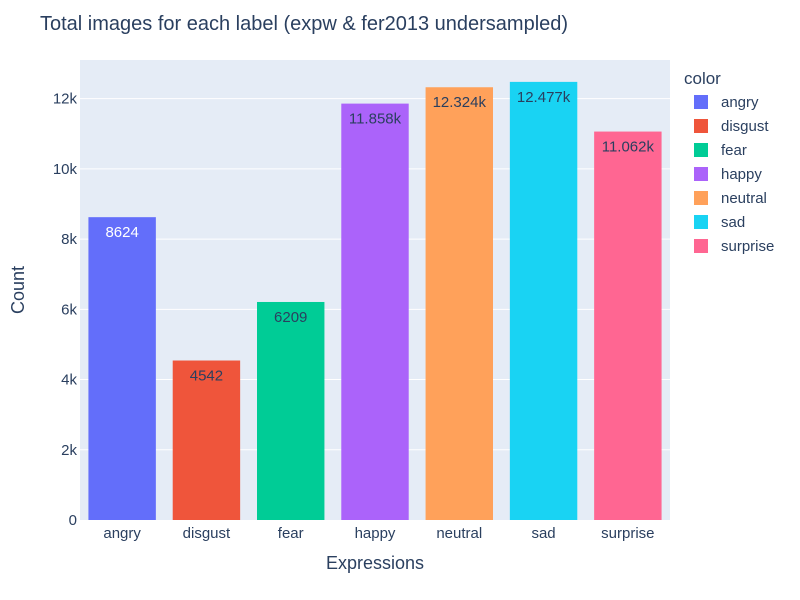 Image resolution: width=800 pixels, height=600 pixels. What do you see at coordinates (69, 450) in the screenshot?
I see `y-tick-label: 2k` at bounding box center [69, 450].